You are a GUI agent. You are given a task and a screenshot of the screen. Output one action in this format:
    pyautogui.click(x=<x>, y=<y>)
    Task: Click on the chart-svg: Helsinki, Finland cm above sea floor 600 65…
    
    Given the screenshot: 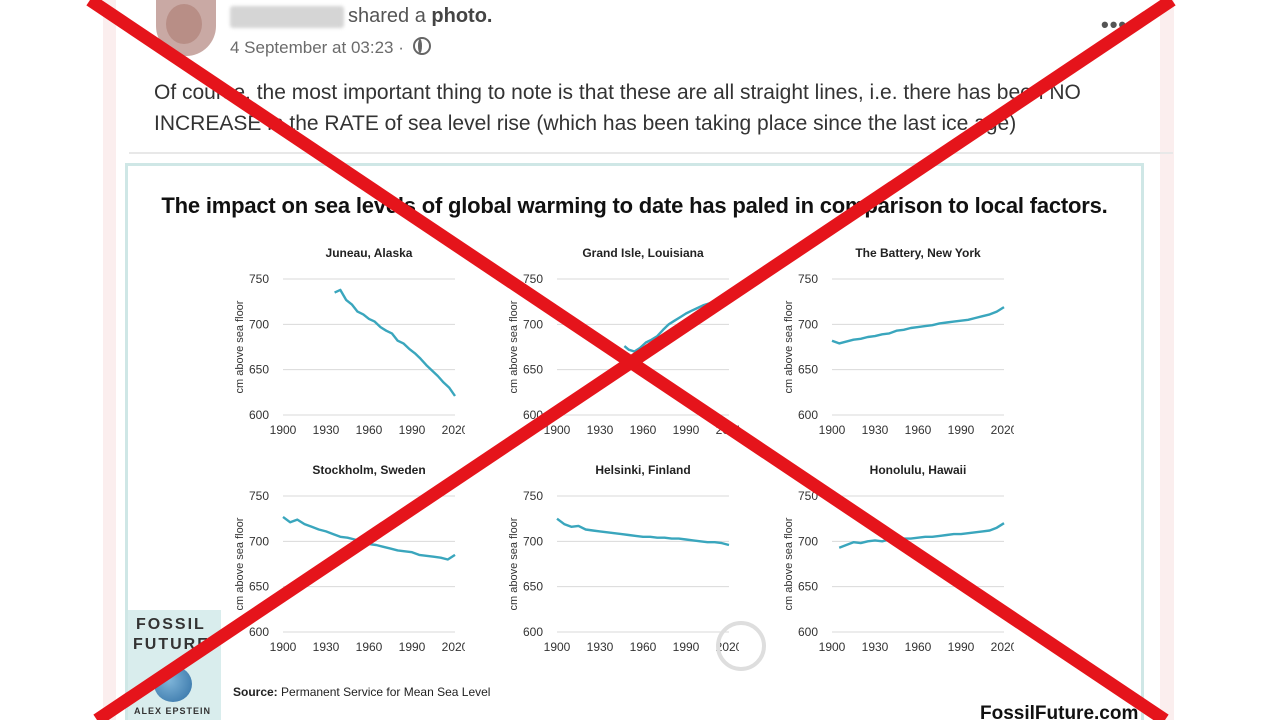 What is the action you would take?
    pyautogui.click(x=623, y=558)
    